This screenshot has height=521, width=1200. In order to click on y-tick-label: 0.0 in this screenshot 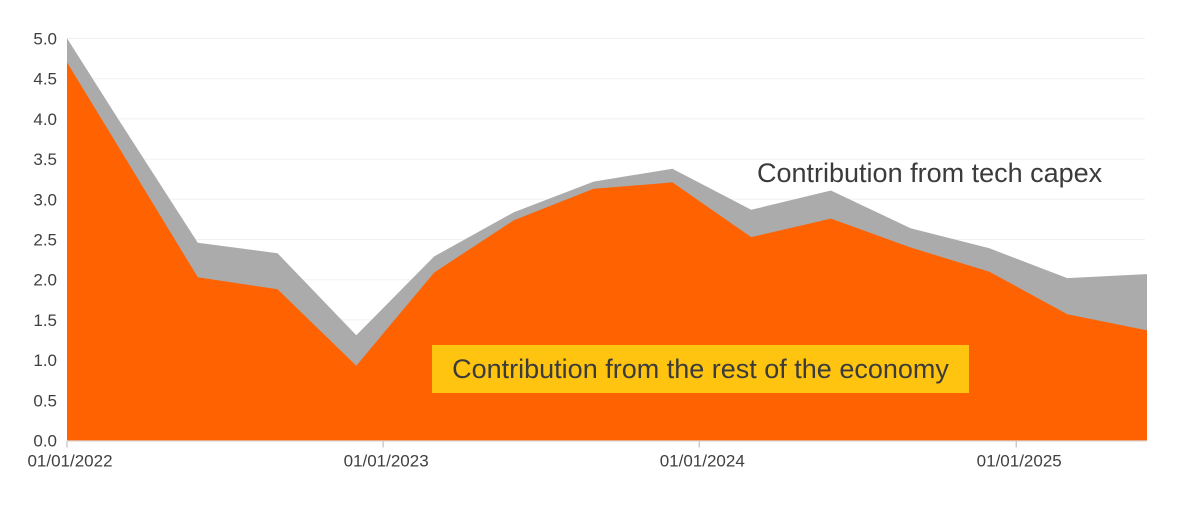, I will do `click(45, 441)`.